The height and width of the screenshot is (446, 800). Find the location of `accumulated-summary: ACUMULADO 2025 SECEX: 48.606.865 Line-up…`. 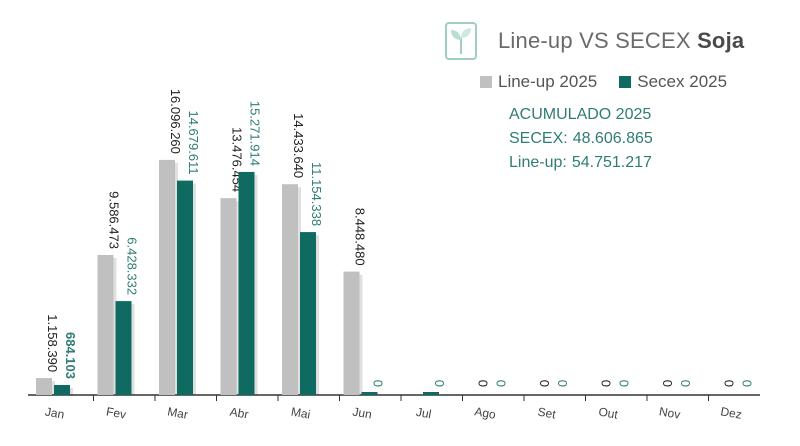

accumulated-summary: ACUMULADO 2025 SECEX: 48.606.865 Line-up… is located at coordinates (581, 139).